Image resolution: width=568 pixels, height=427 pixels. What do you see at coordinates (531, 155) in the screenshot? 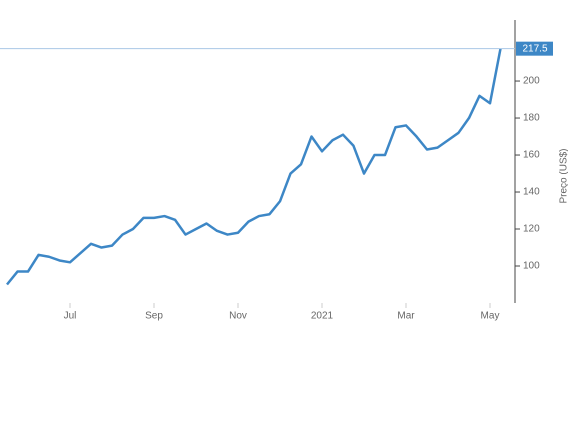
I see `y-tick-label: 160` at bounding box center [531, 155].